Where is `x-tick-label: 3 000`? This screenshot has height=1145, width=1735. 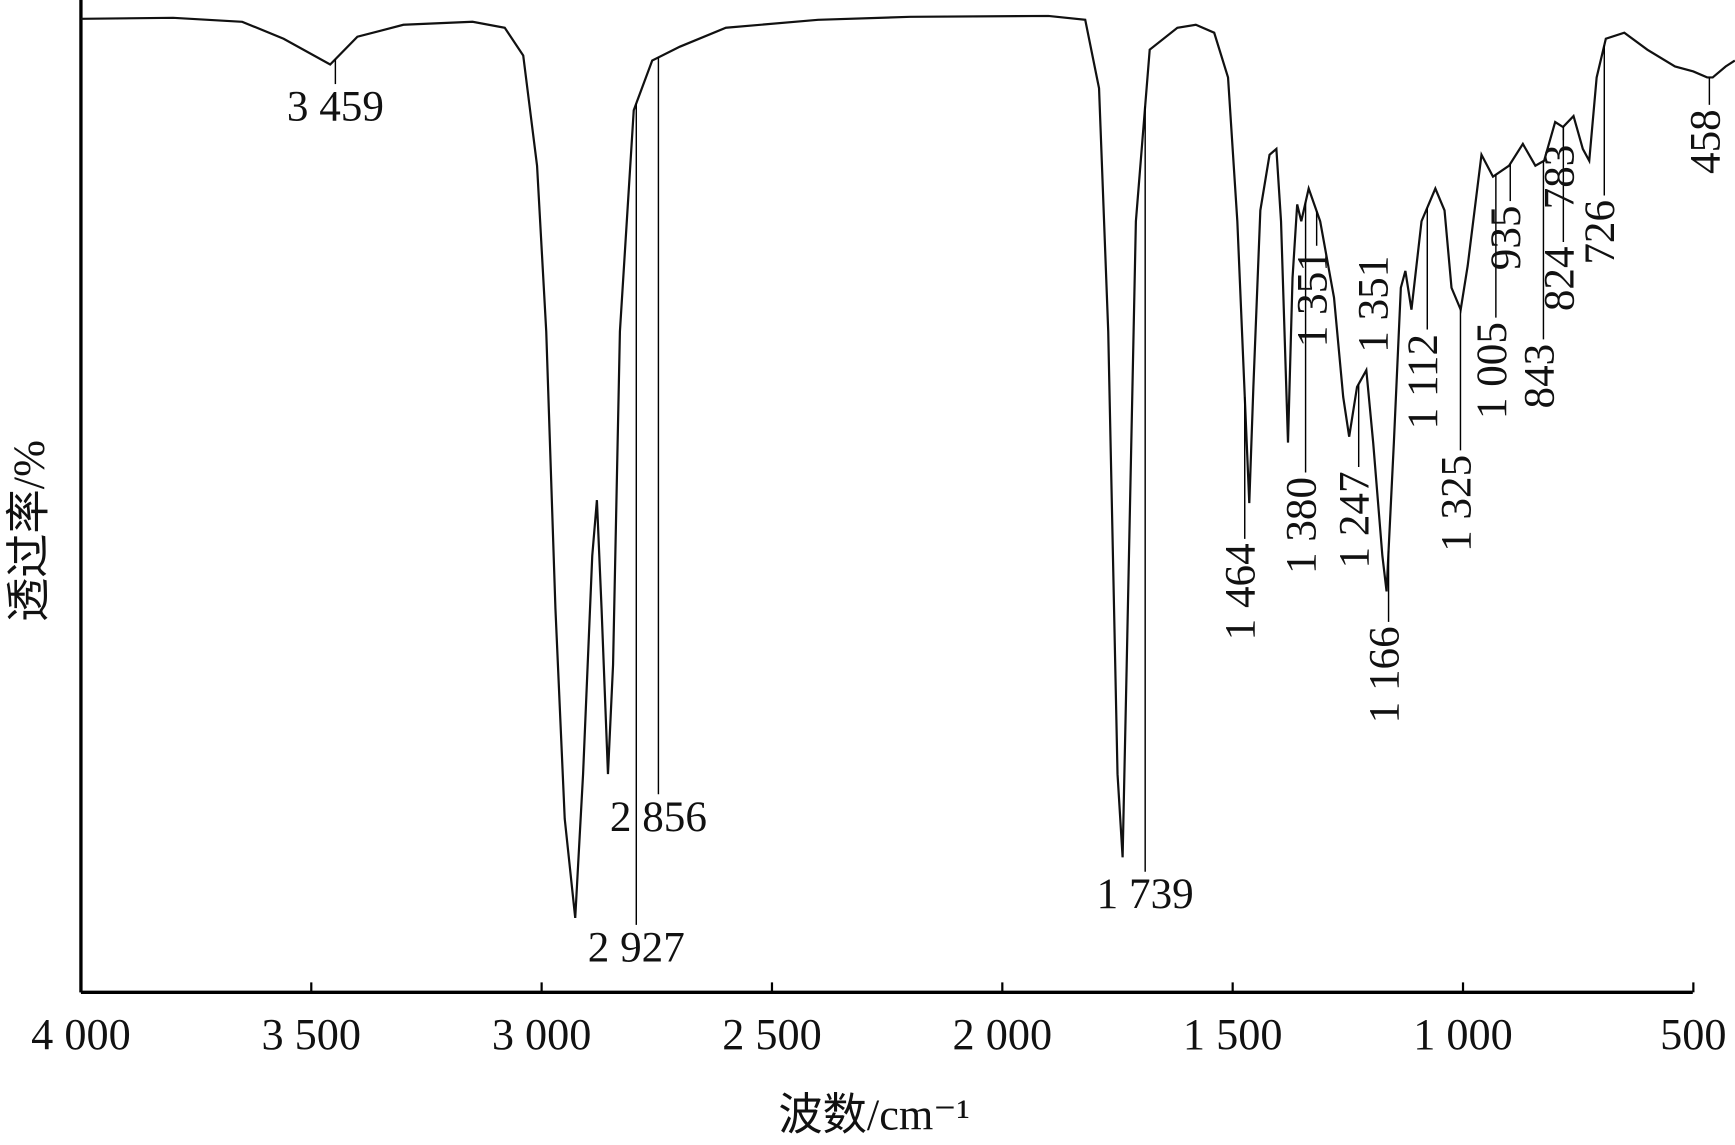 x-tick-label: 3 000 is located at coordinates (542, 1034).